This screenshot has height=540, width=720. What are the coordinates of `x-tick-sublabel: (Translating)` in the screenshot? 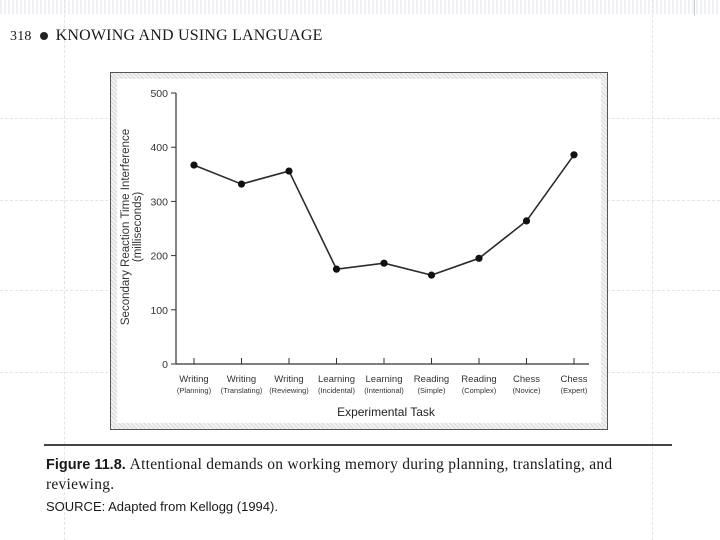 It's located at (242, 390).